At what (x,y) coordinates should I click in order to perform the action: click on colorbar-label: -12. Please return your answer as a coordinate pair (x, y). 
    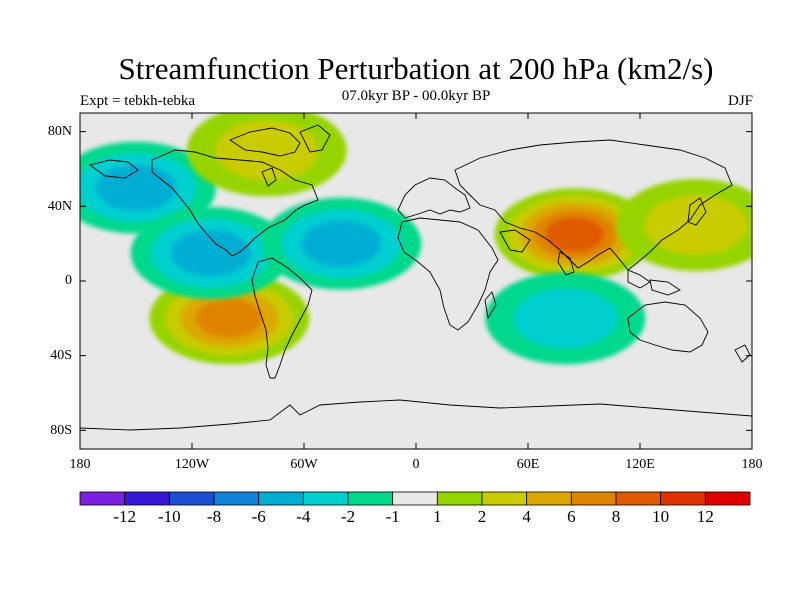
    Looking at the image, I should click on (124, 516).